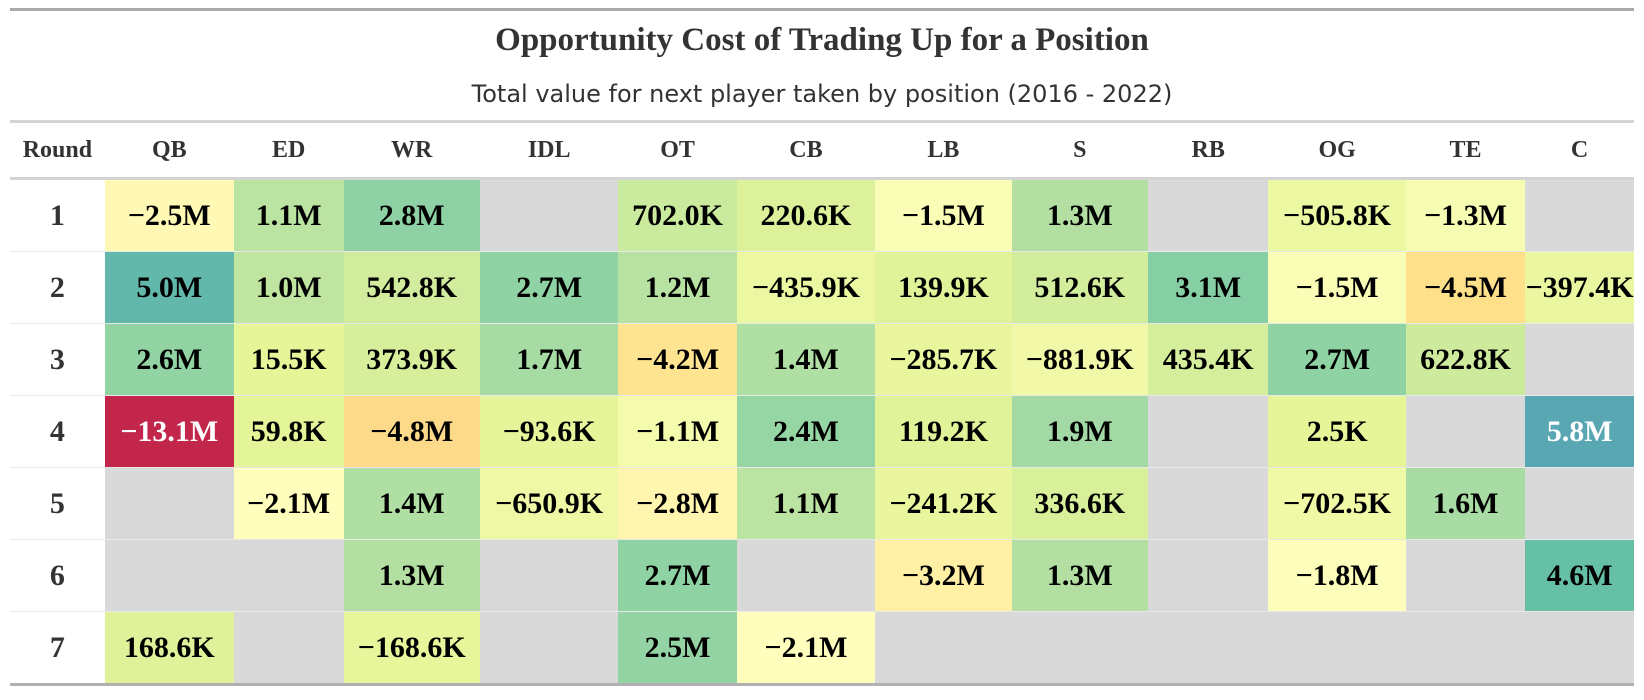 The image size is (1644, 700). I want to click on heatmap-cell: −2.5M, so click(169, 215).